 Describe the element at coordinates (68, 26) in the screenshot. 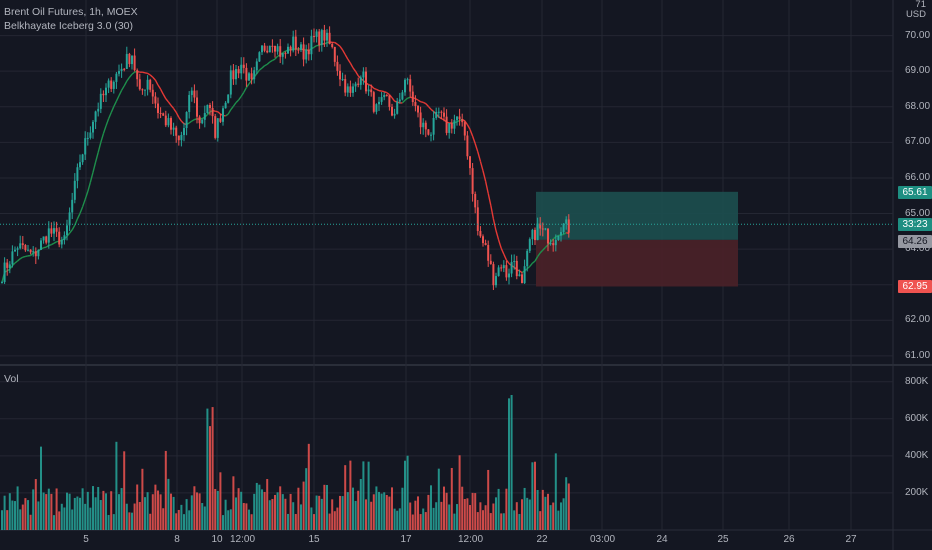

I see `indicator-label: Belkhayate Iceberg 3.0 (30)` at that location.